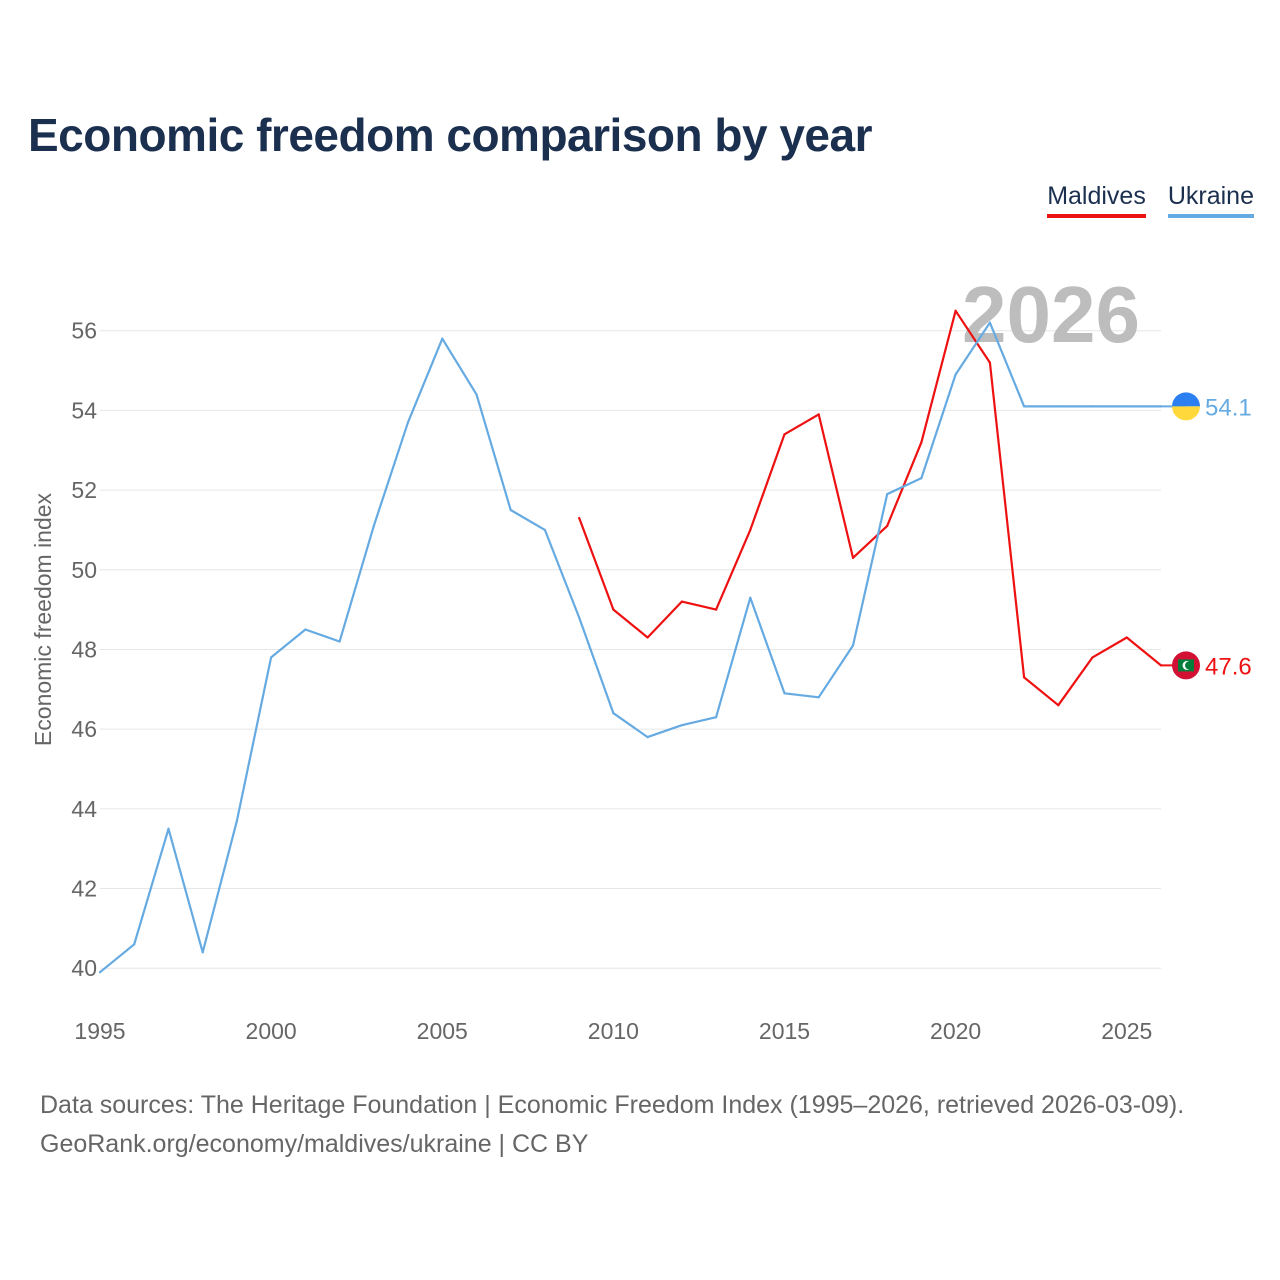 This screenshot has width=1280, height=1280. What do you see at coordinates (784, 693) in the screenshot?
I see `data-point-ukraine-2015` at bounding box center [784, 693].